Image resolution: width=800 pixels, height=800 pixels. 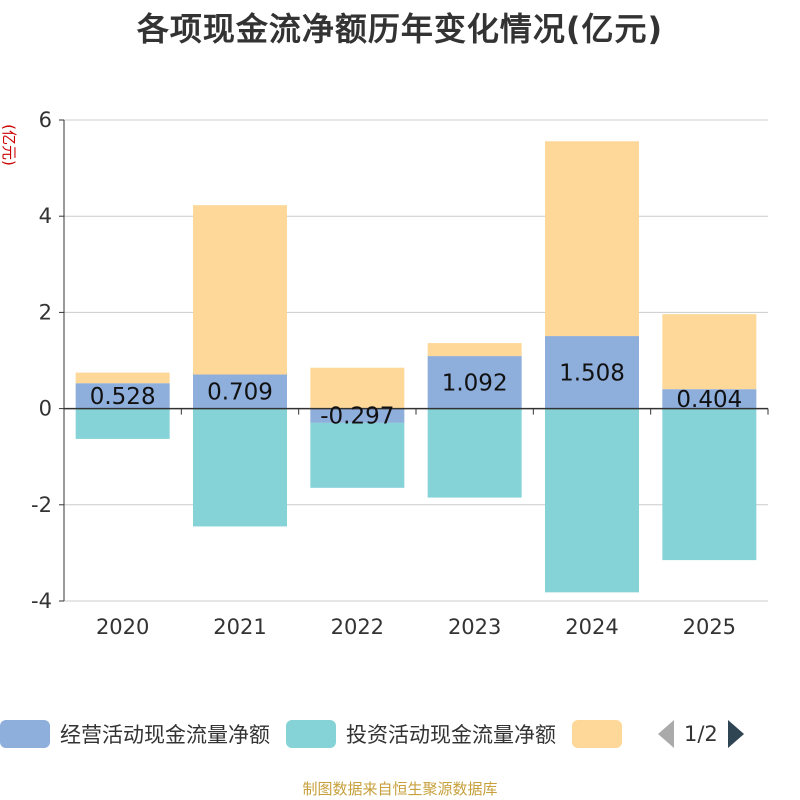 I want to click on legend-pager: 1/2, so click(x=701, y=734).